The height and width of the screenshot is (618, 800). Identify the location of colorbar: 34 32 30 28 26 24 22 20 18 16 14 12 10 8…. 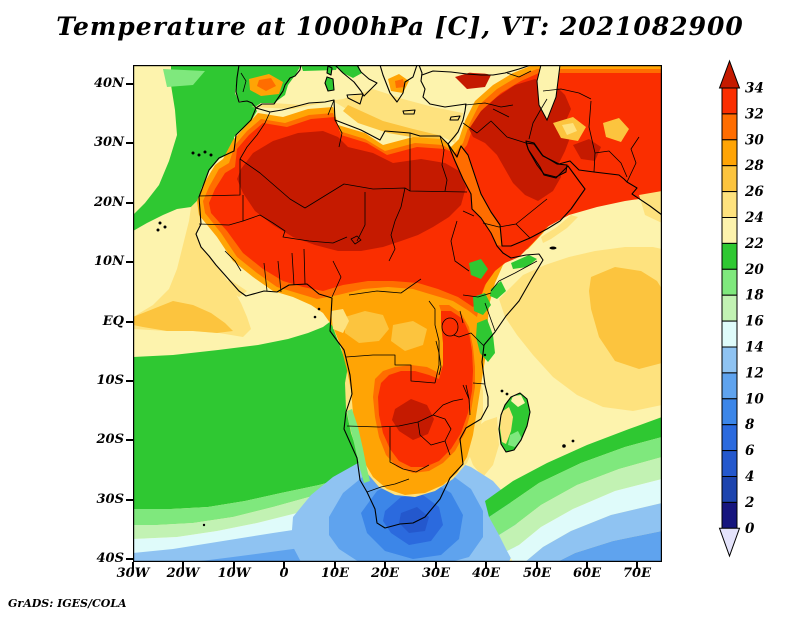
(749, 314).